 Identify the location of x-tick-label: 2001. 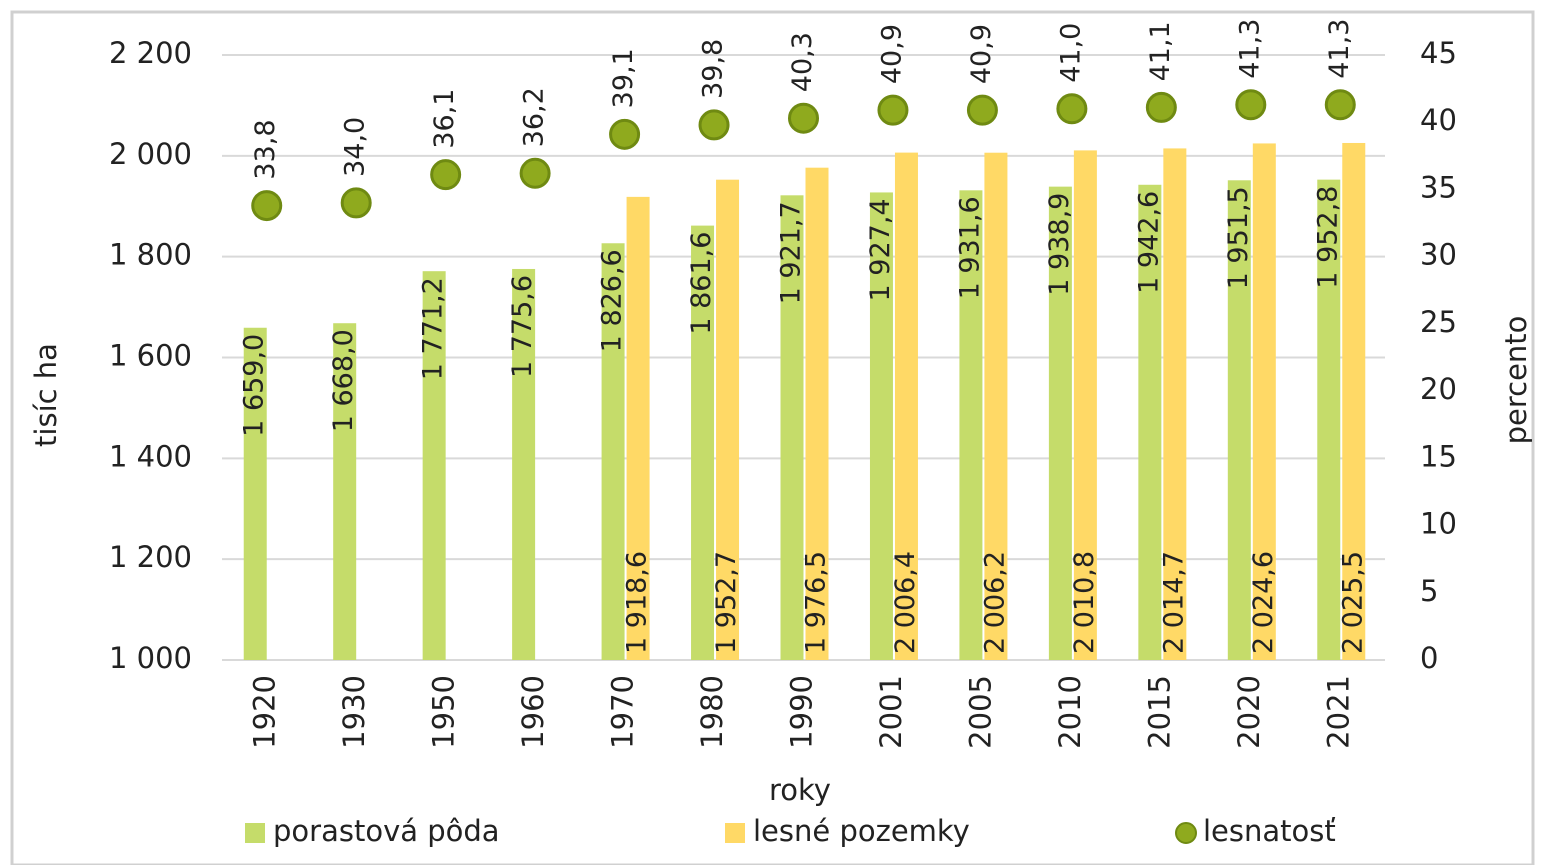
(891, 712).